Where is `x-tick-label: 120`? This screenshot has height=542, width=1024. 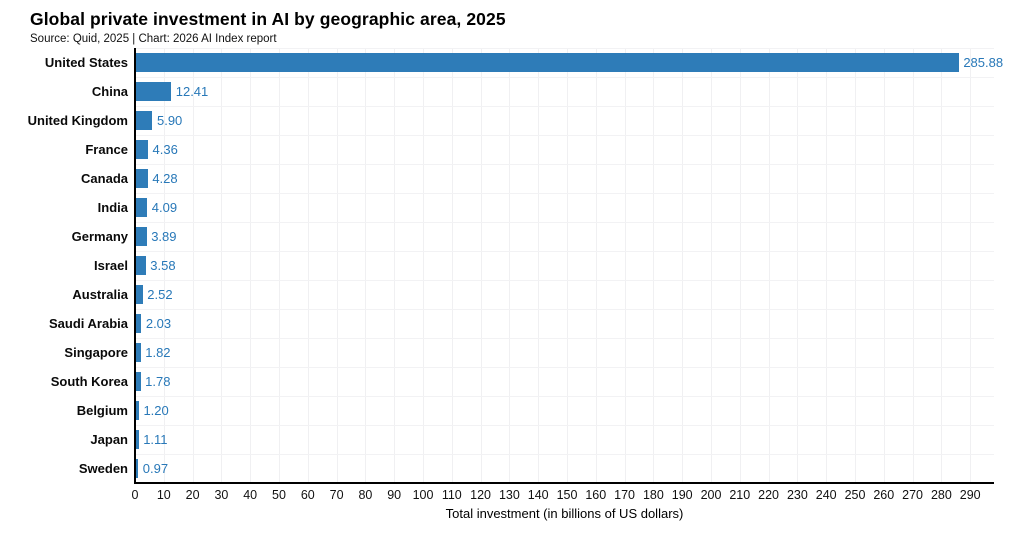
x-tick-label: 120 is located at coordinates (481, 495).